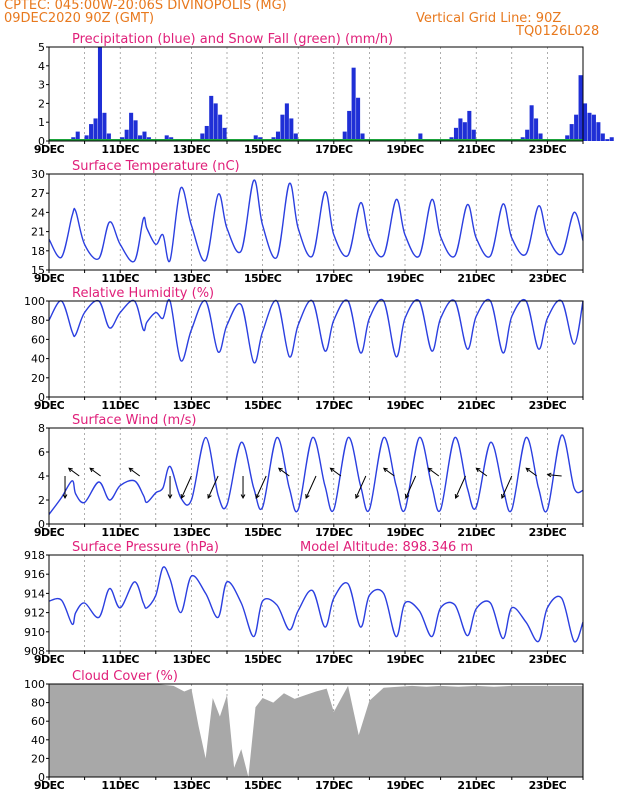  I want to click on y-tick-label: 914, so click(34, 593).